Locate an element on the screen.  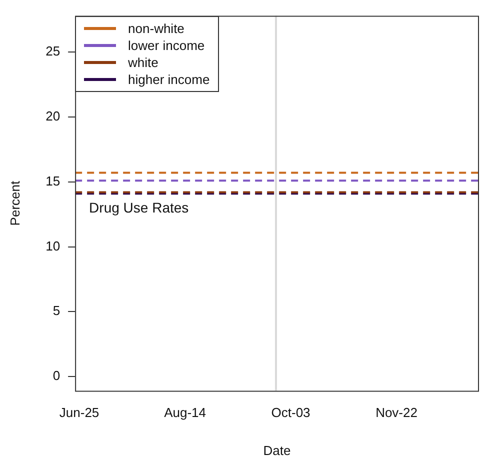
y-tick-label: 15 is located at coordinates (53, 180).